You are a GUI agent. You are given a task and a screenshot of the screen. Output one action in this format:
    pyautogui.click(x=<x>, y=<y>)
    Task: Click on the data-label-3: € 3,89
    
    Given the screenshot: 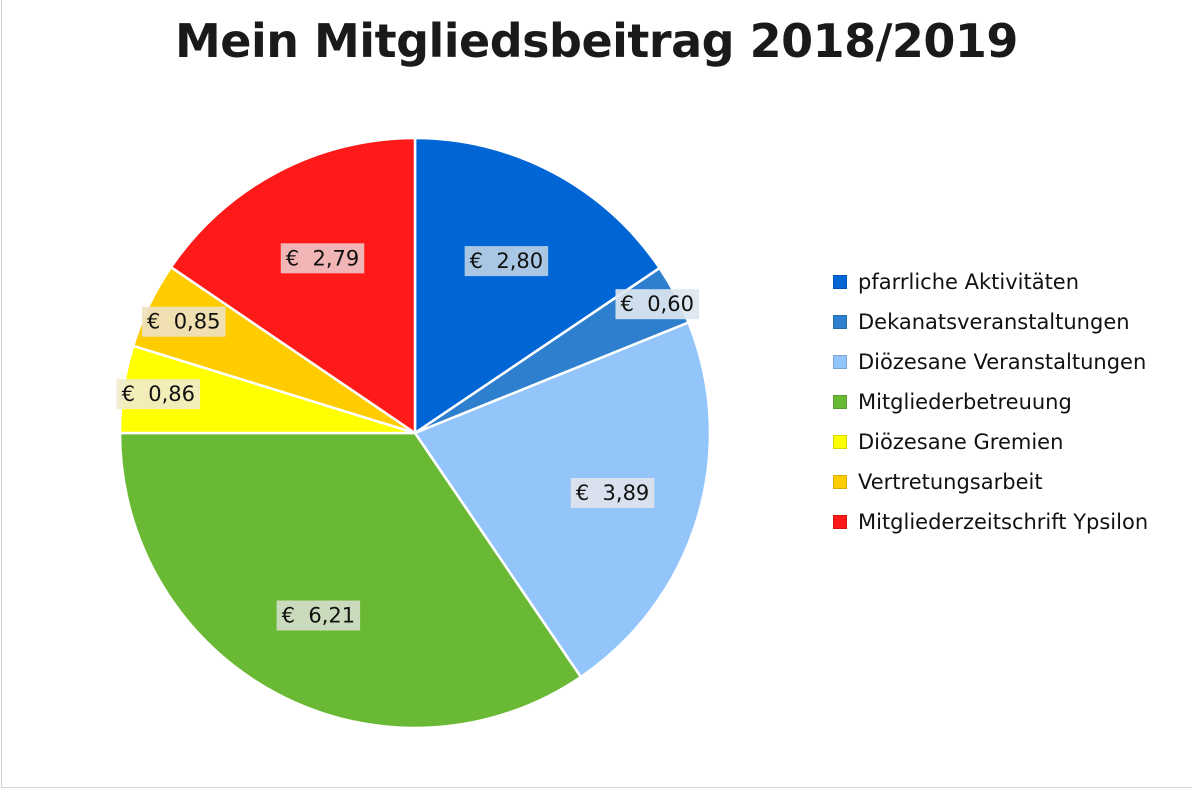 What is the action you would take?
    pyautogui.click(x=612, y=493)
    